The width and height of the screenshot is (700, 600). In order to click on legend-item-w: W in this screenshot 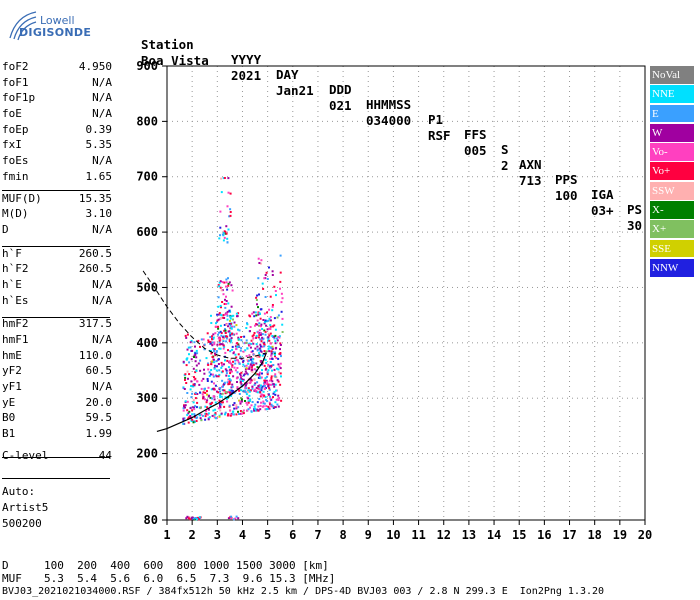, I will do `click(672, 132)`.